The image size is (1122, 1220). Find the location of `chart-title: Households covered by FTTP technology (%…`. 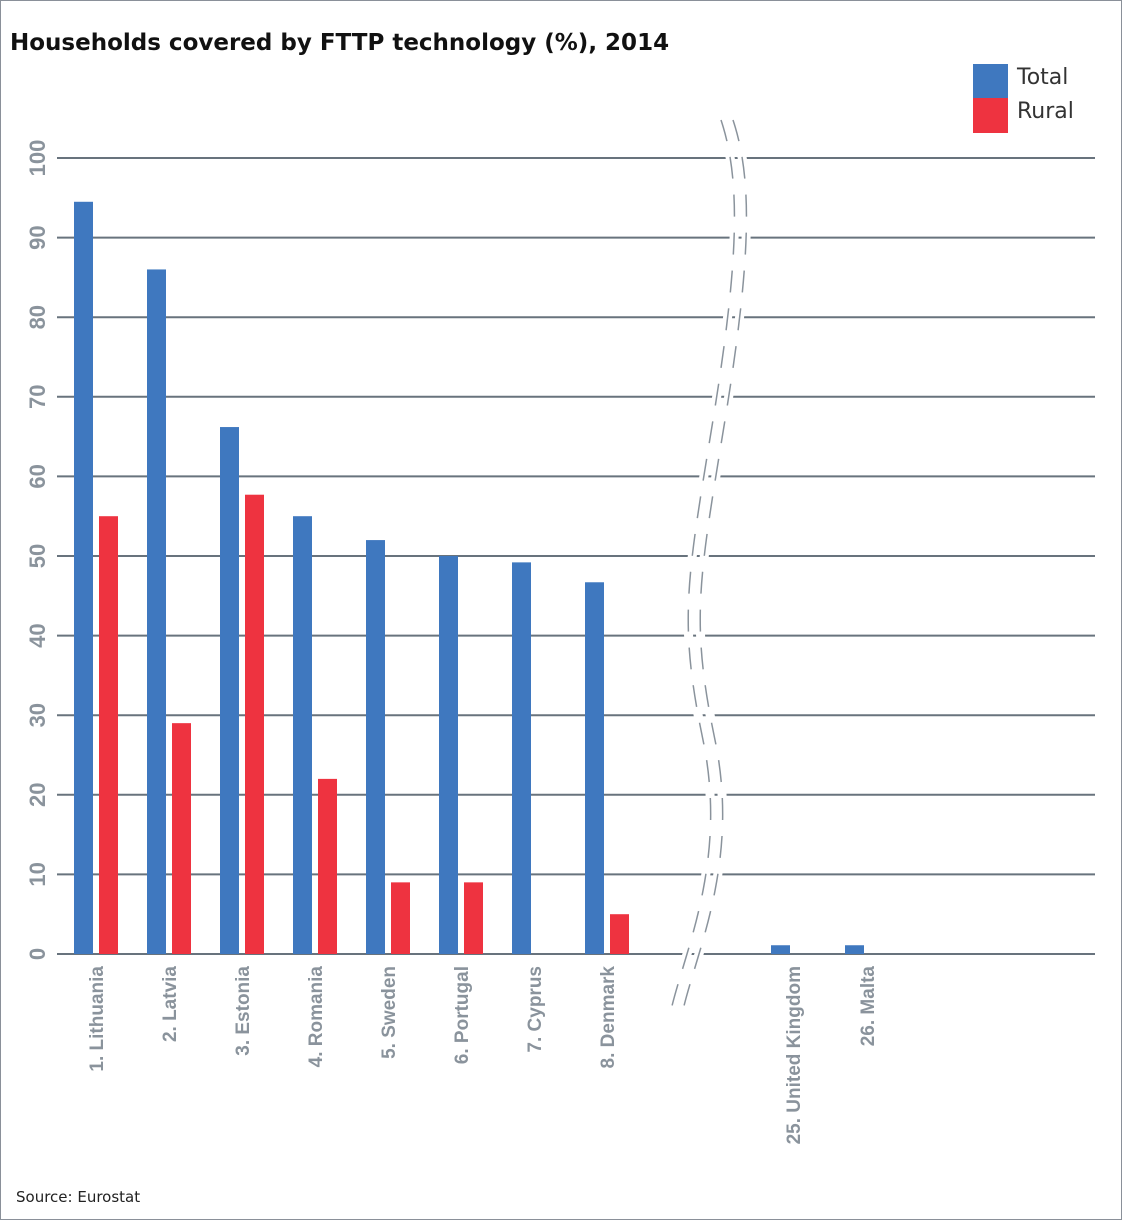

chart-title: Households covered by FTTP technology (%… is located at coordinates (340, 43).